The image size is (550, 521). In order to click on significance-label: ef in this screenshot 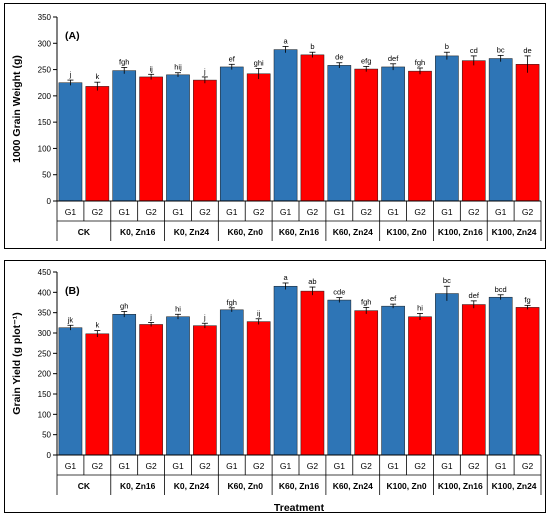, I will do `click(393, 298)`.